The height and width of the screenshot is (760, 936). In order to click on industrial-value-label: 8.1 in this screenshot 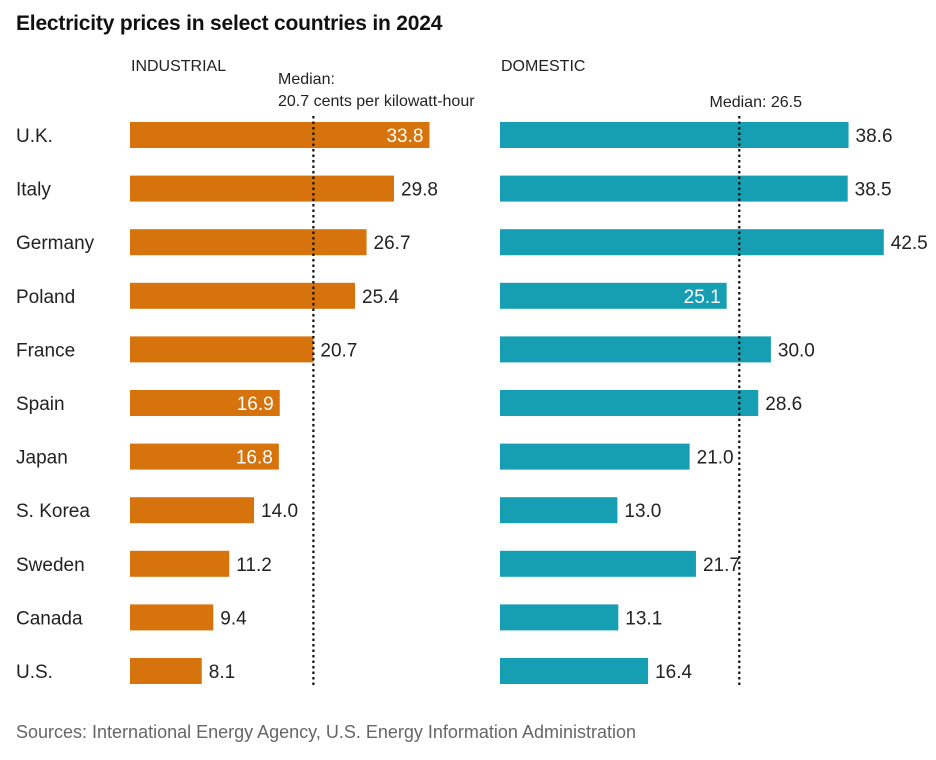, I will do `click(222, 672)`.